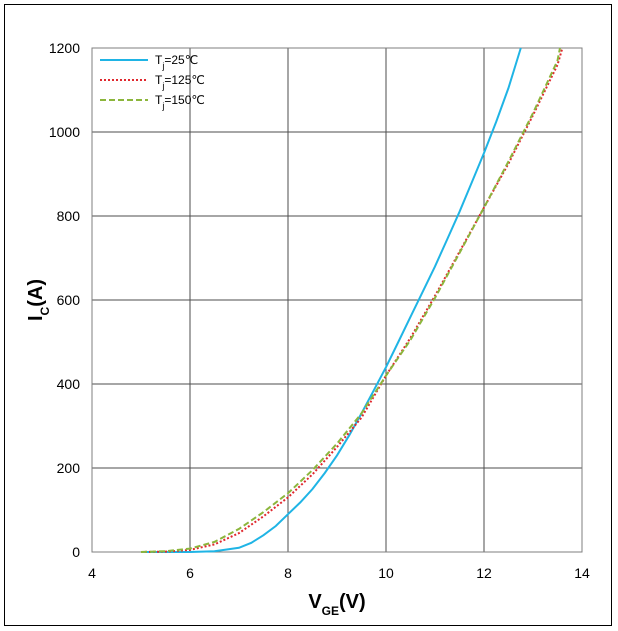 The width and height of the screenshot is (618, 631). What do you see at coordinates (69, 468) in the screenshot?
I see `y-tick-label: 200` at bounding box center [69, 468].